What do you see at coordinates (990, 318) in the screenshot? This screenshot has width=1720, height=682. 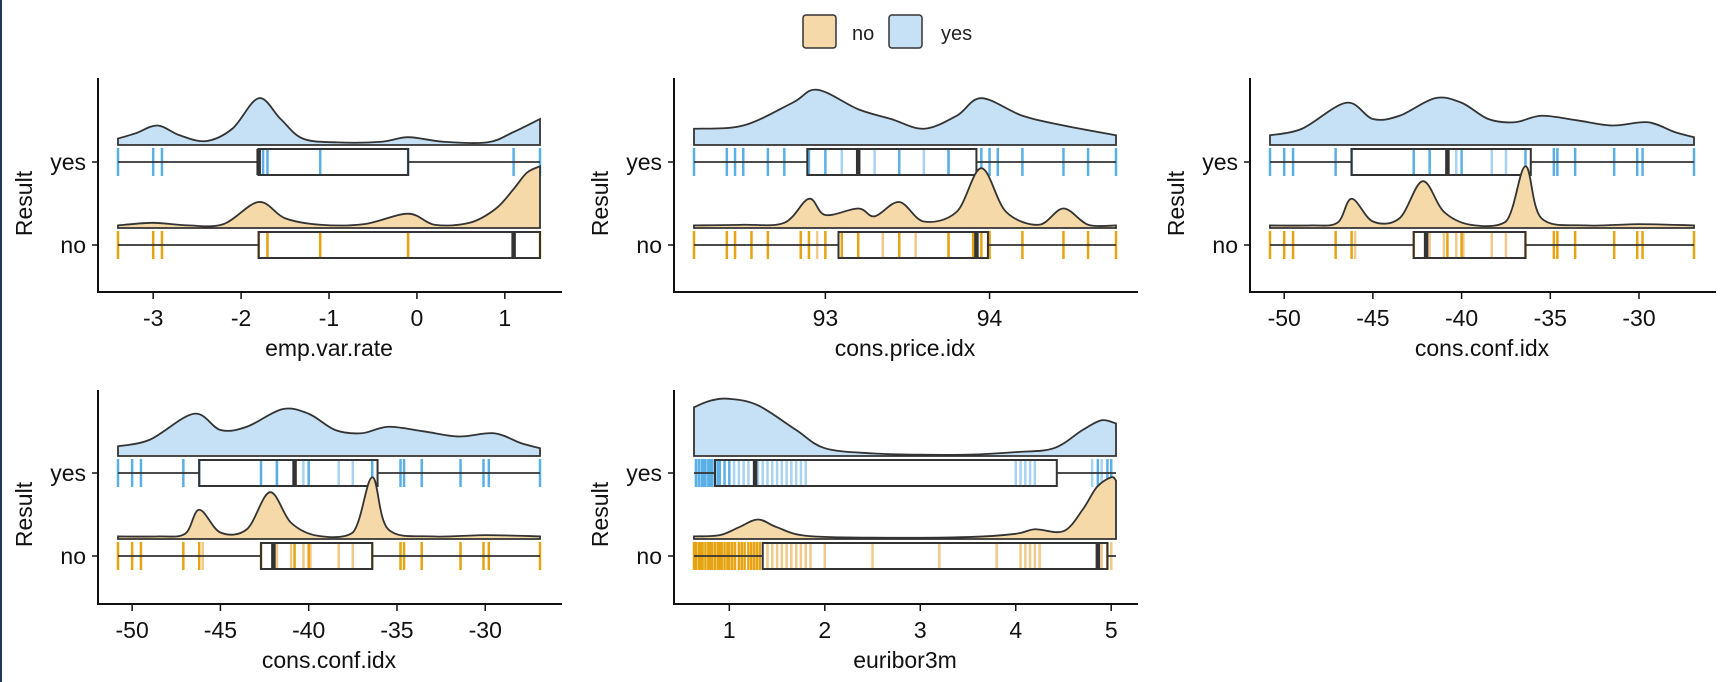 I see `x-tick-label: 94` at bounding box center [990, 318].